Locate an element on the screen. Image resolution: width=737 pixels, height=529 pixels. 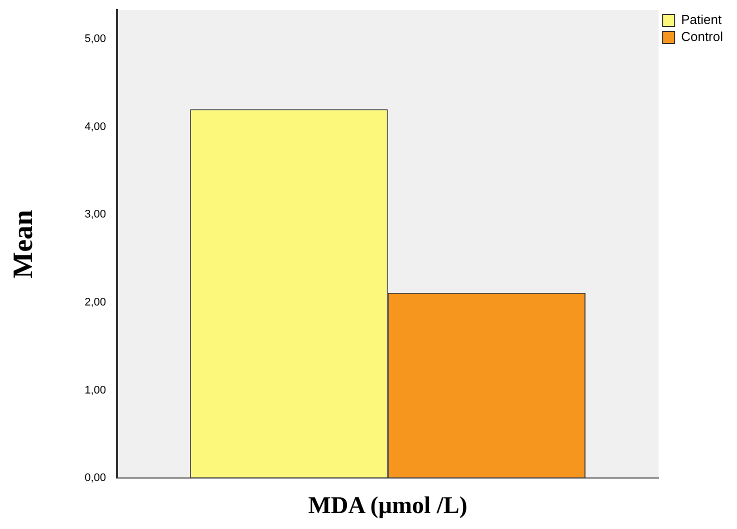
legend-label: Patient is located at coordinates (701, 20).